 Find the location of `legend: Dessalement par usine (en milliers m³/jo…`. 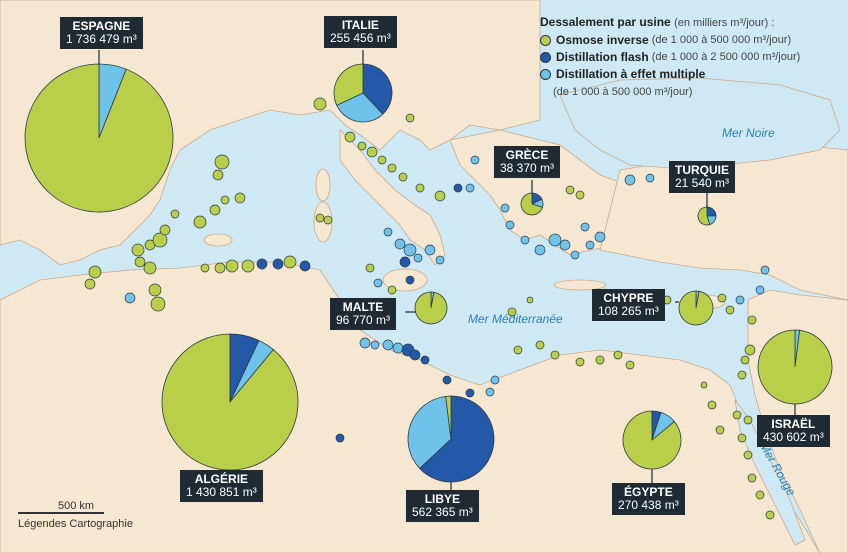

legend: Dessalement par usine (en milliers m³/jo… is located at coordinates (690, 57).